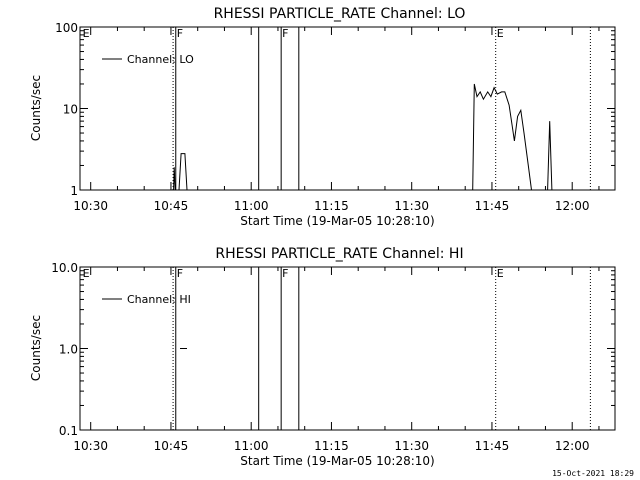 The image size is (640, 480). I want to click on legend-label: Channel: HI, so click(159, 299).